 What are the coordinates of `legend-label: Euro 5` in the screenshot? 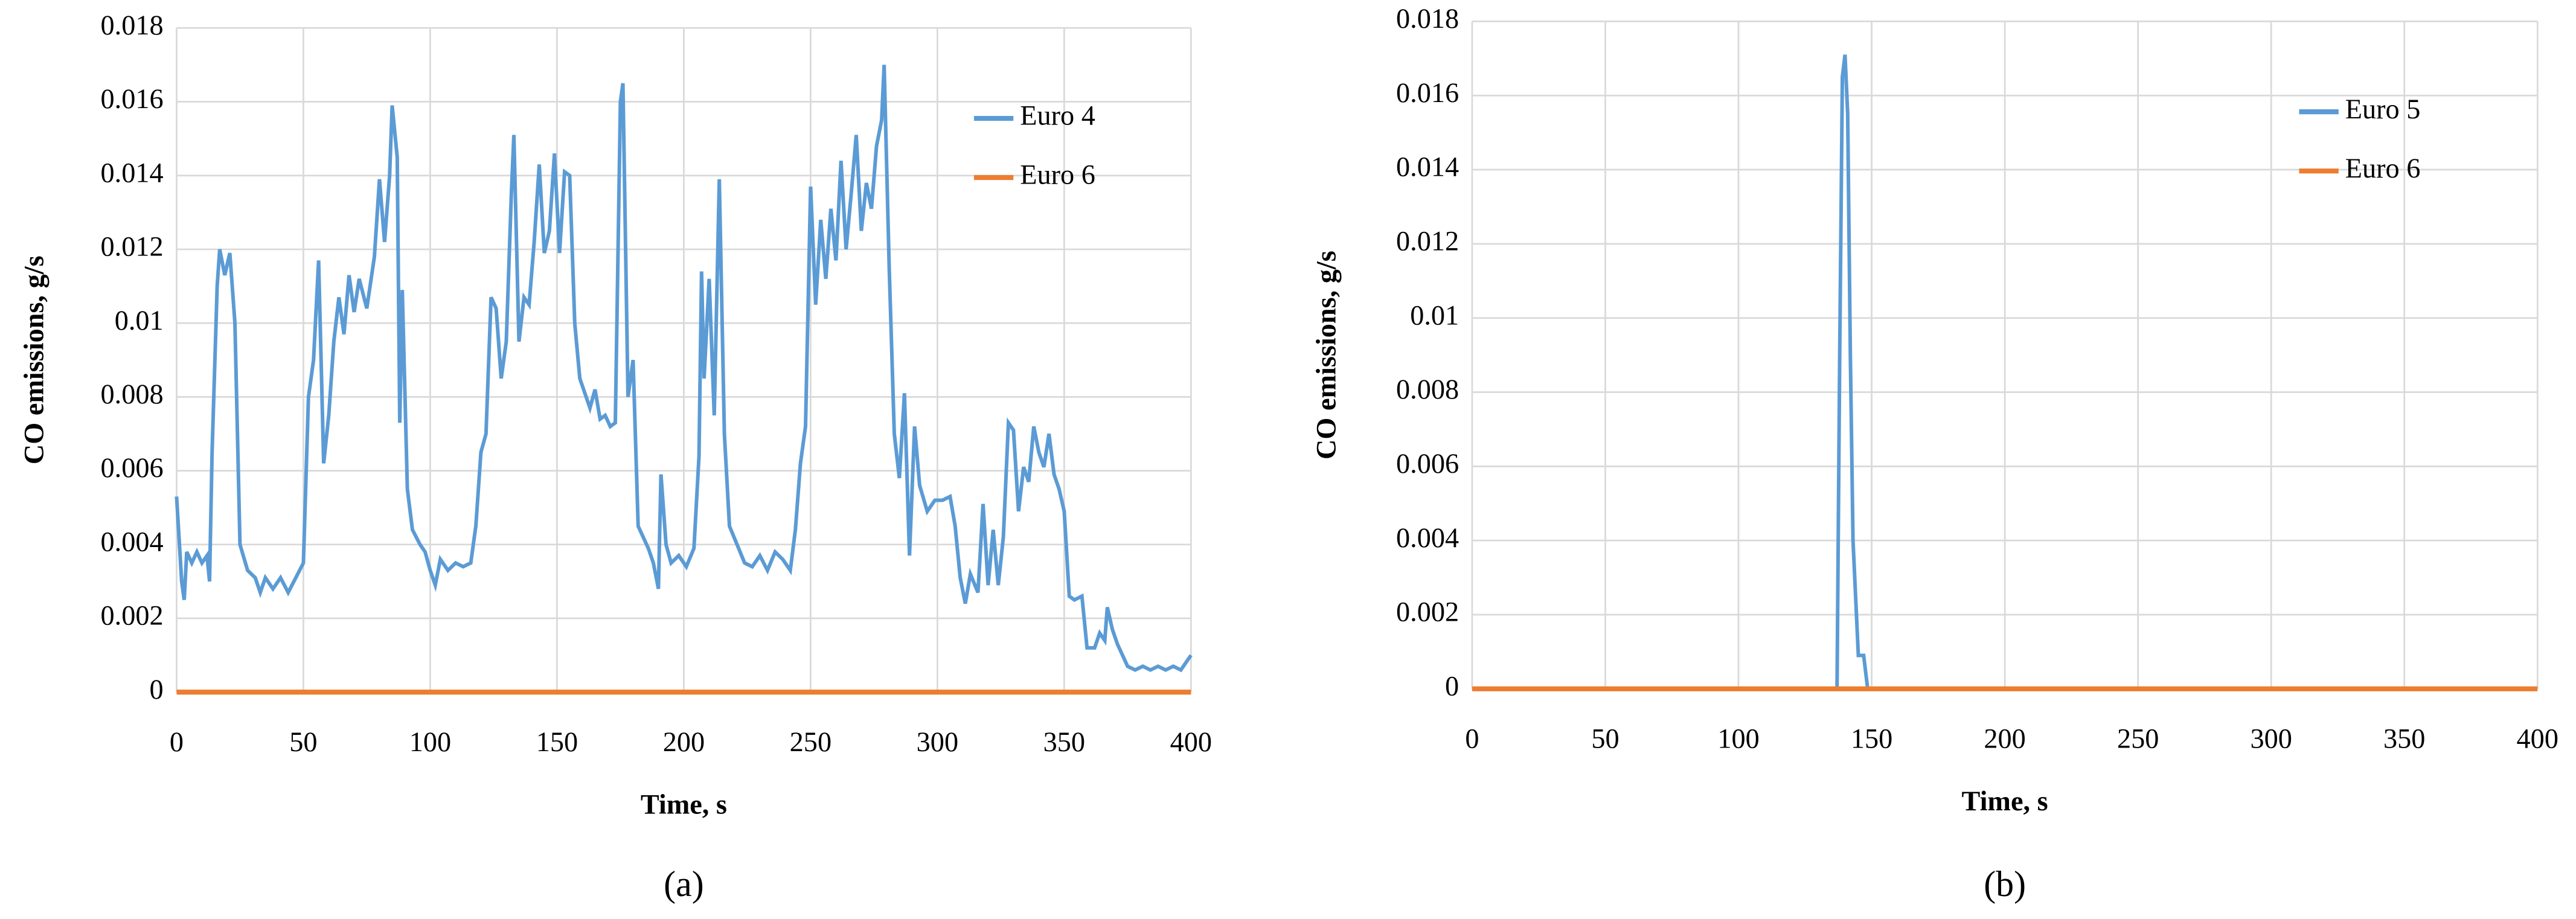 It's located at (2383, 109).